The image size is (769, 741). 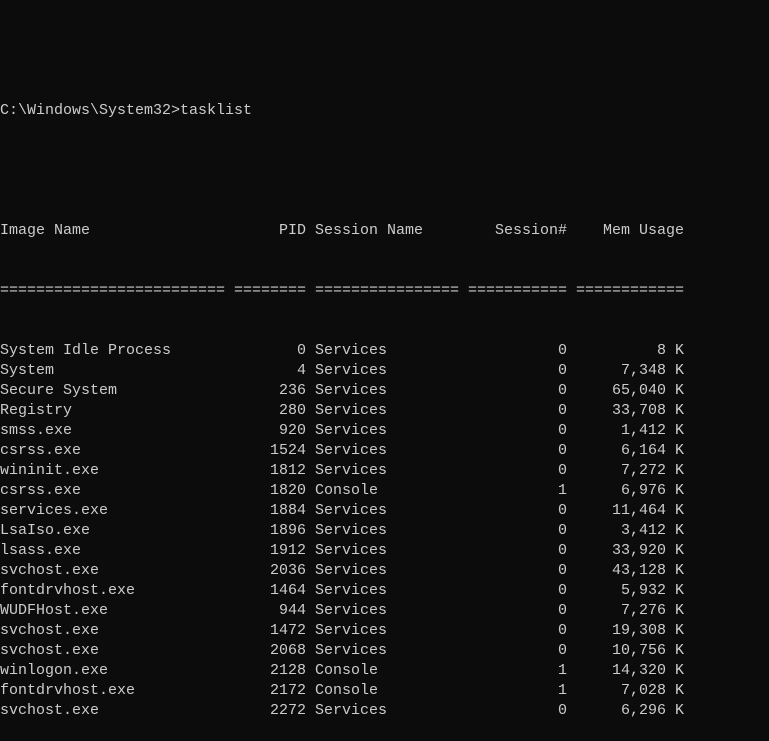 What do you see at coordinates (292, 430) in the screenshot?
I see `pid: 920` at bounding box center [292, 430].